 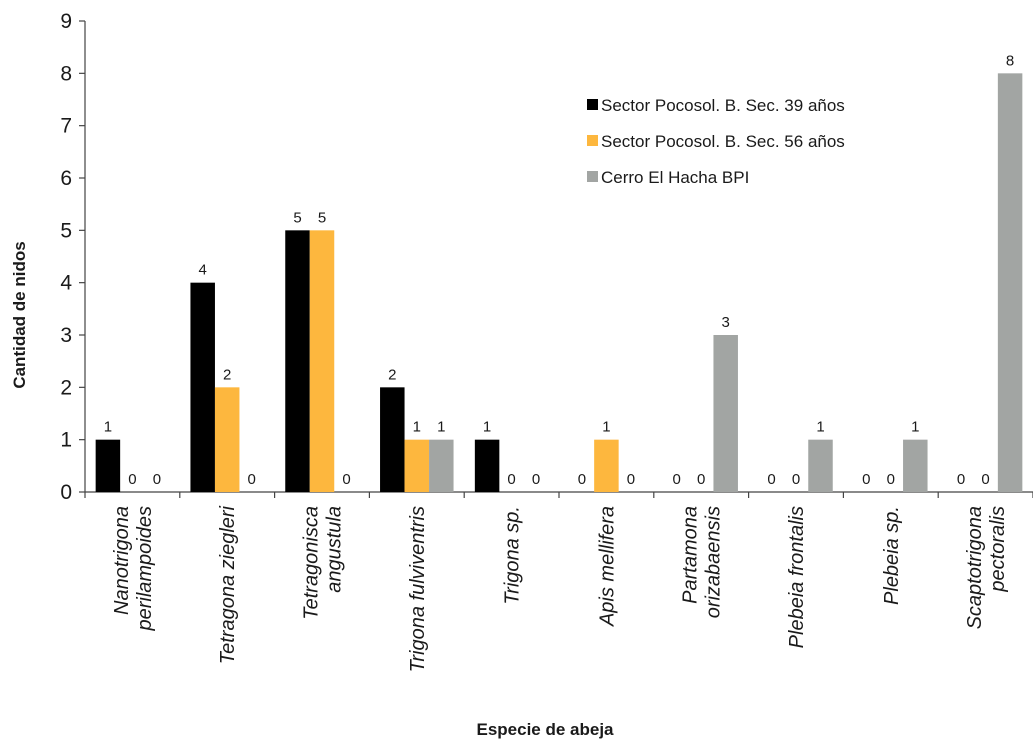 What do you see at coordinates (607, 566) in the screenshot?
I see `category-label: Apis mellifera` at bounding box center [607, 566].